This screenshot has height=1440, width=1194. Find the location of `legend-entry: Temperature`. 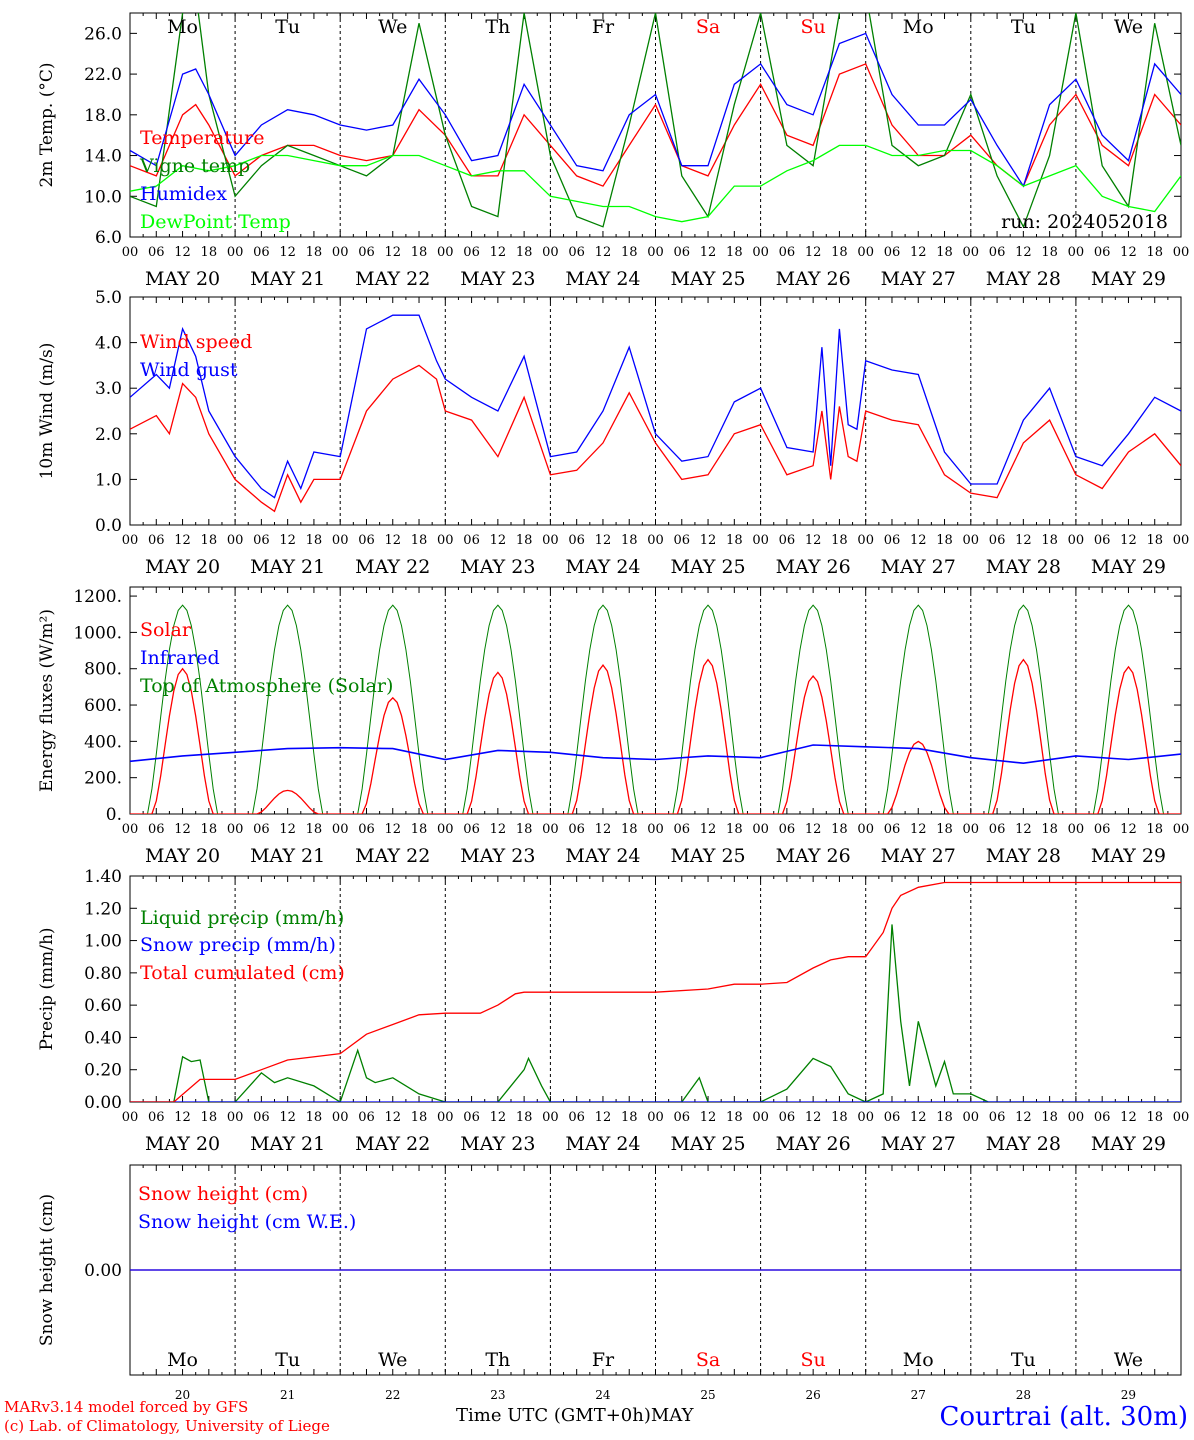

legend-entry: Temperature is located at coordinates (202, 138).